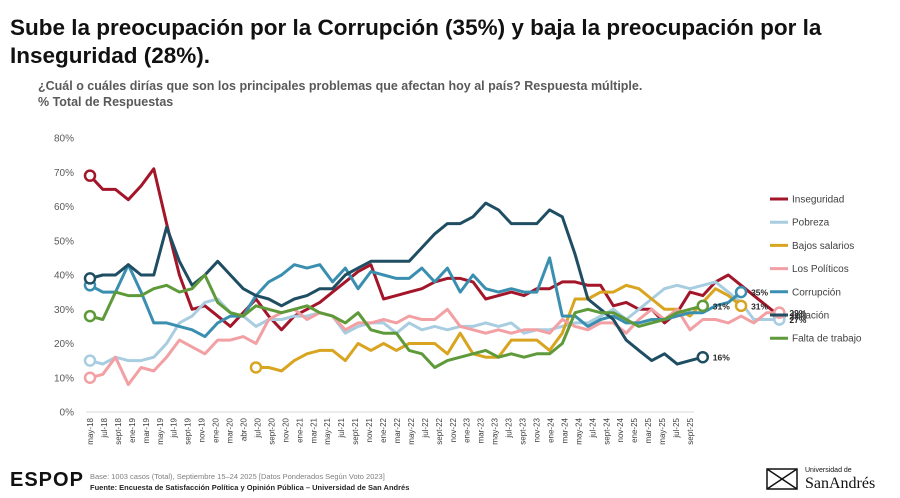  What do you see at coordinates (285, 429) in the screenshot?
I see `x-tick-label: nov-20` at bounding box center [285, 429].